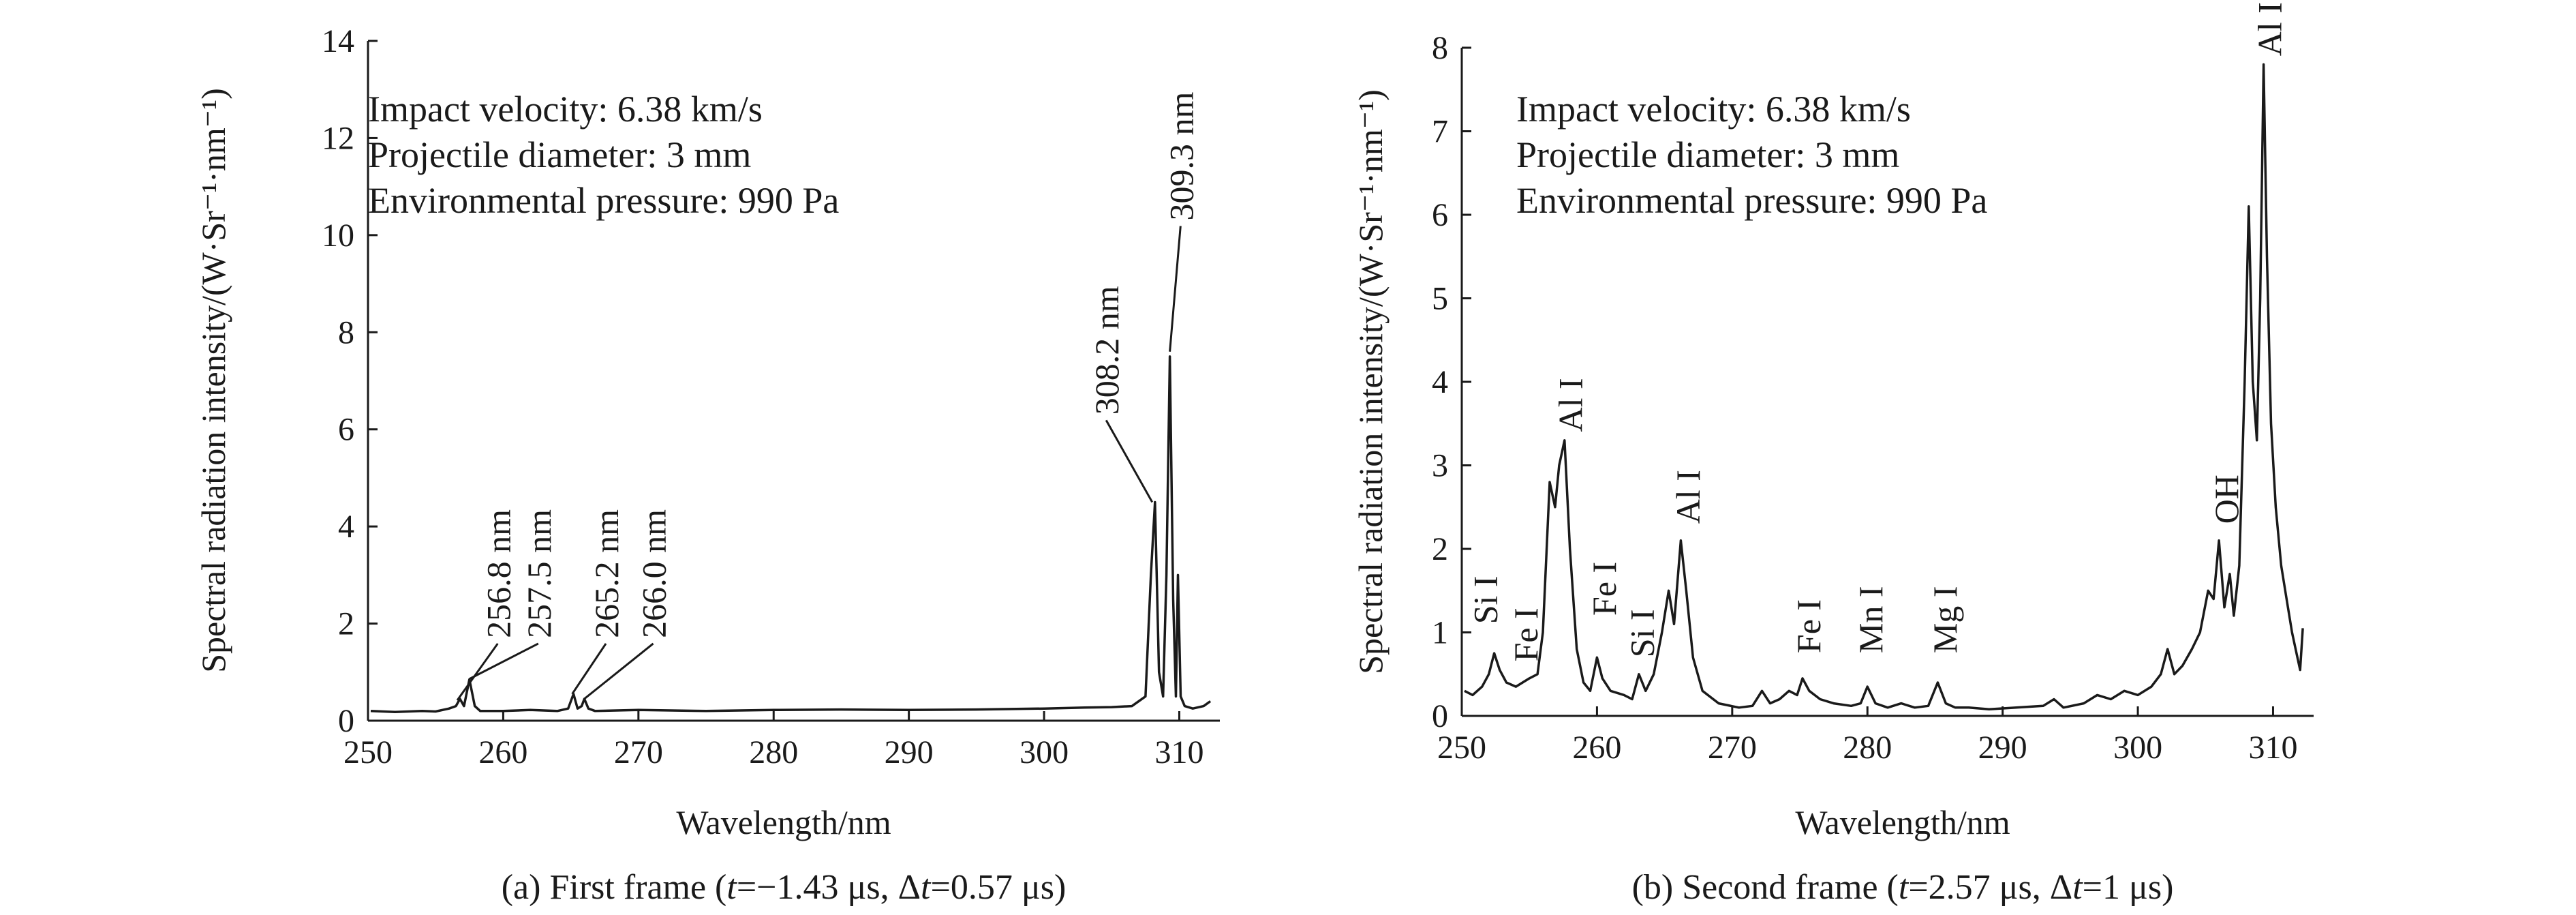 The image size is (2576, 915). I want to click on panel-b-y-tick-label-7: 7, so click(1440, 132).